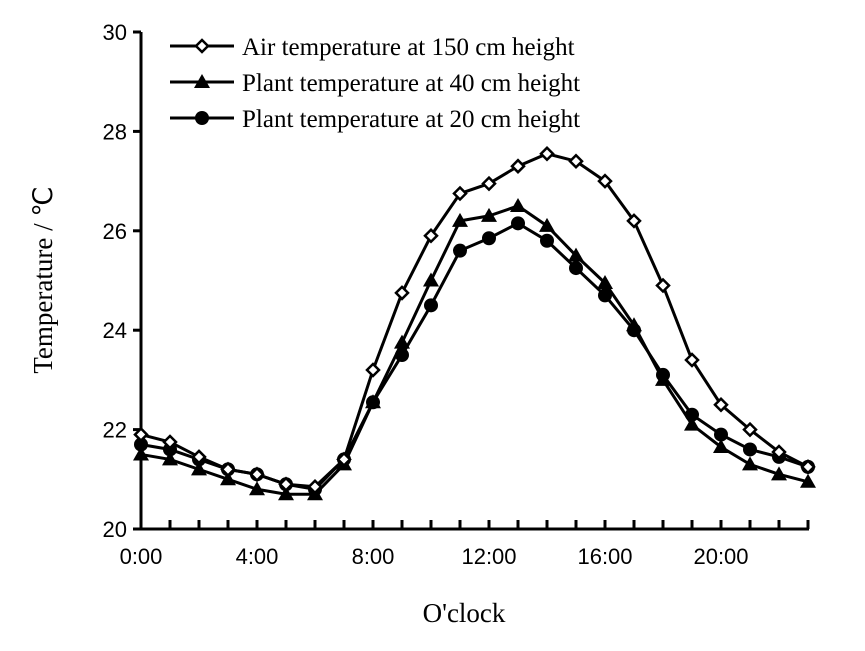 The image size is (865, 651). Describe the element at coordinates (720, 556) in the screenshot. I see `x-tick-label: 20:00` at that location.